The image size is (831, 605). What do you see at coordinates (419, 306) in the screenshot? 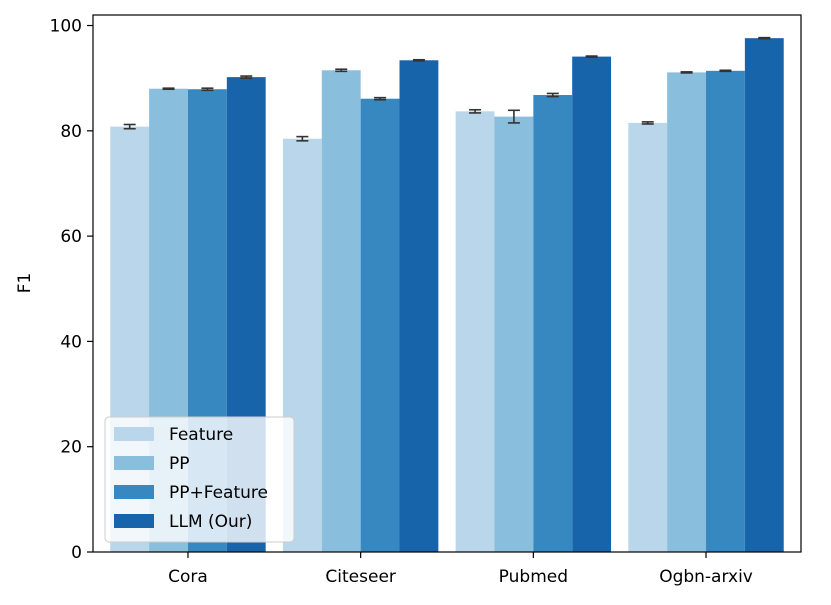
I see `bar-llm-our--citeseer` at bounding box center [419, 306].